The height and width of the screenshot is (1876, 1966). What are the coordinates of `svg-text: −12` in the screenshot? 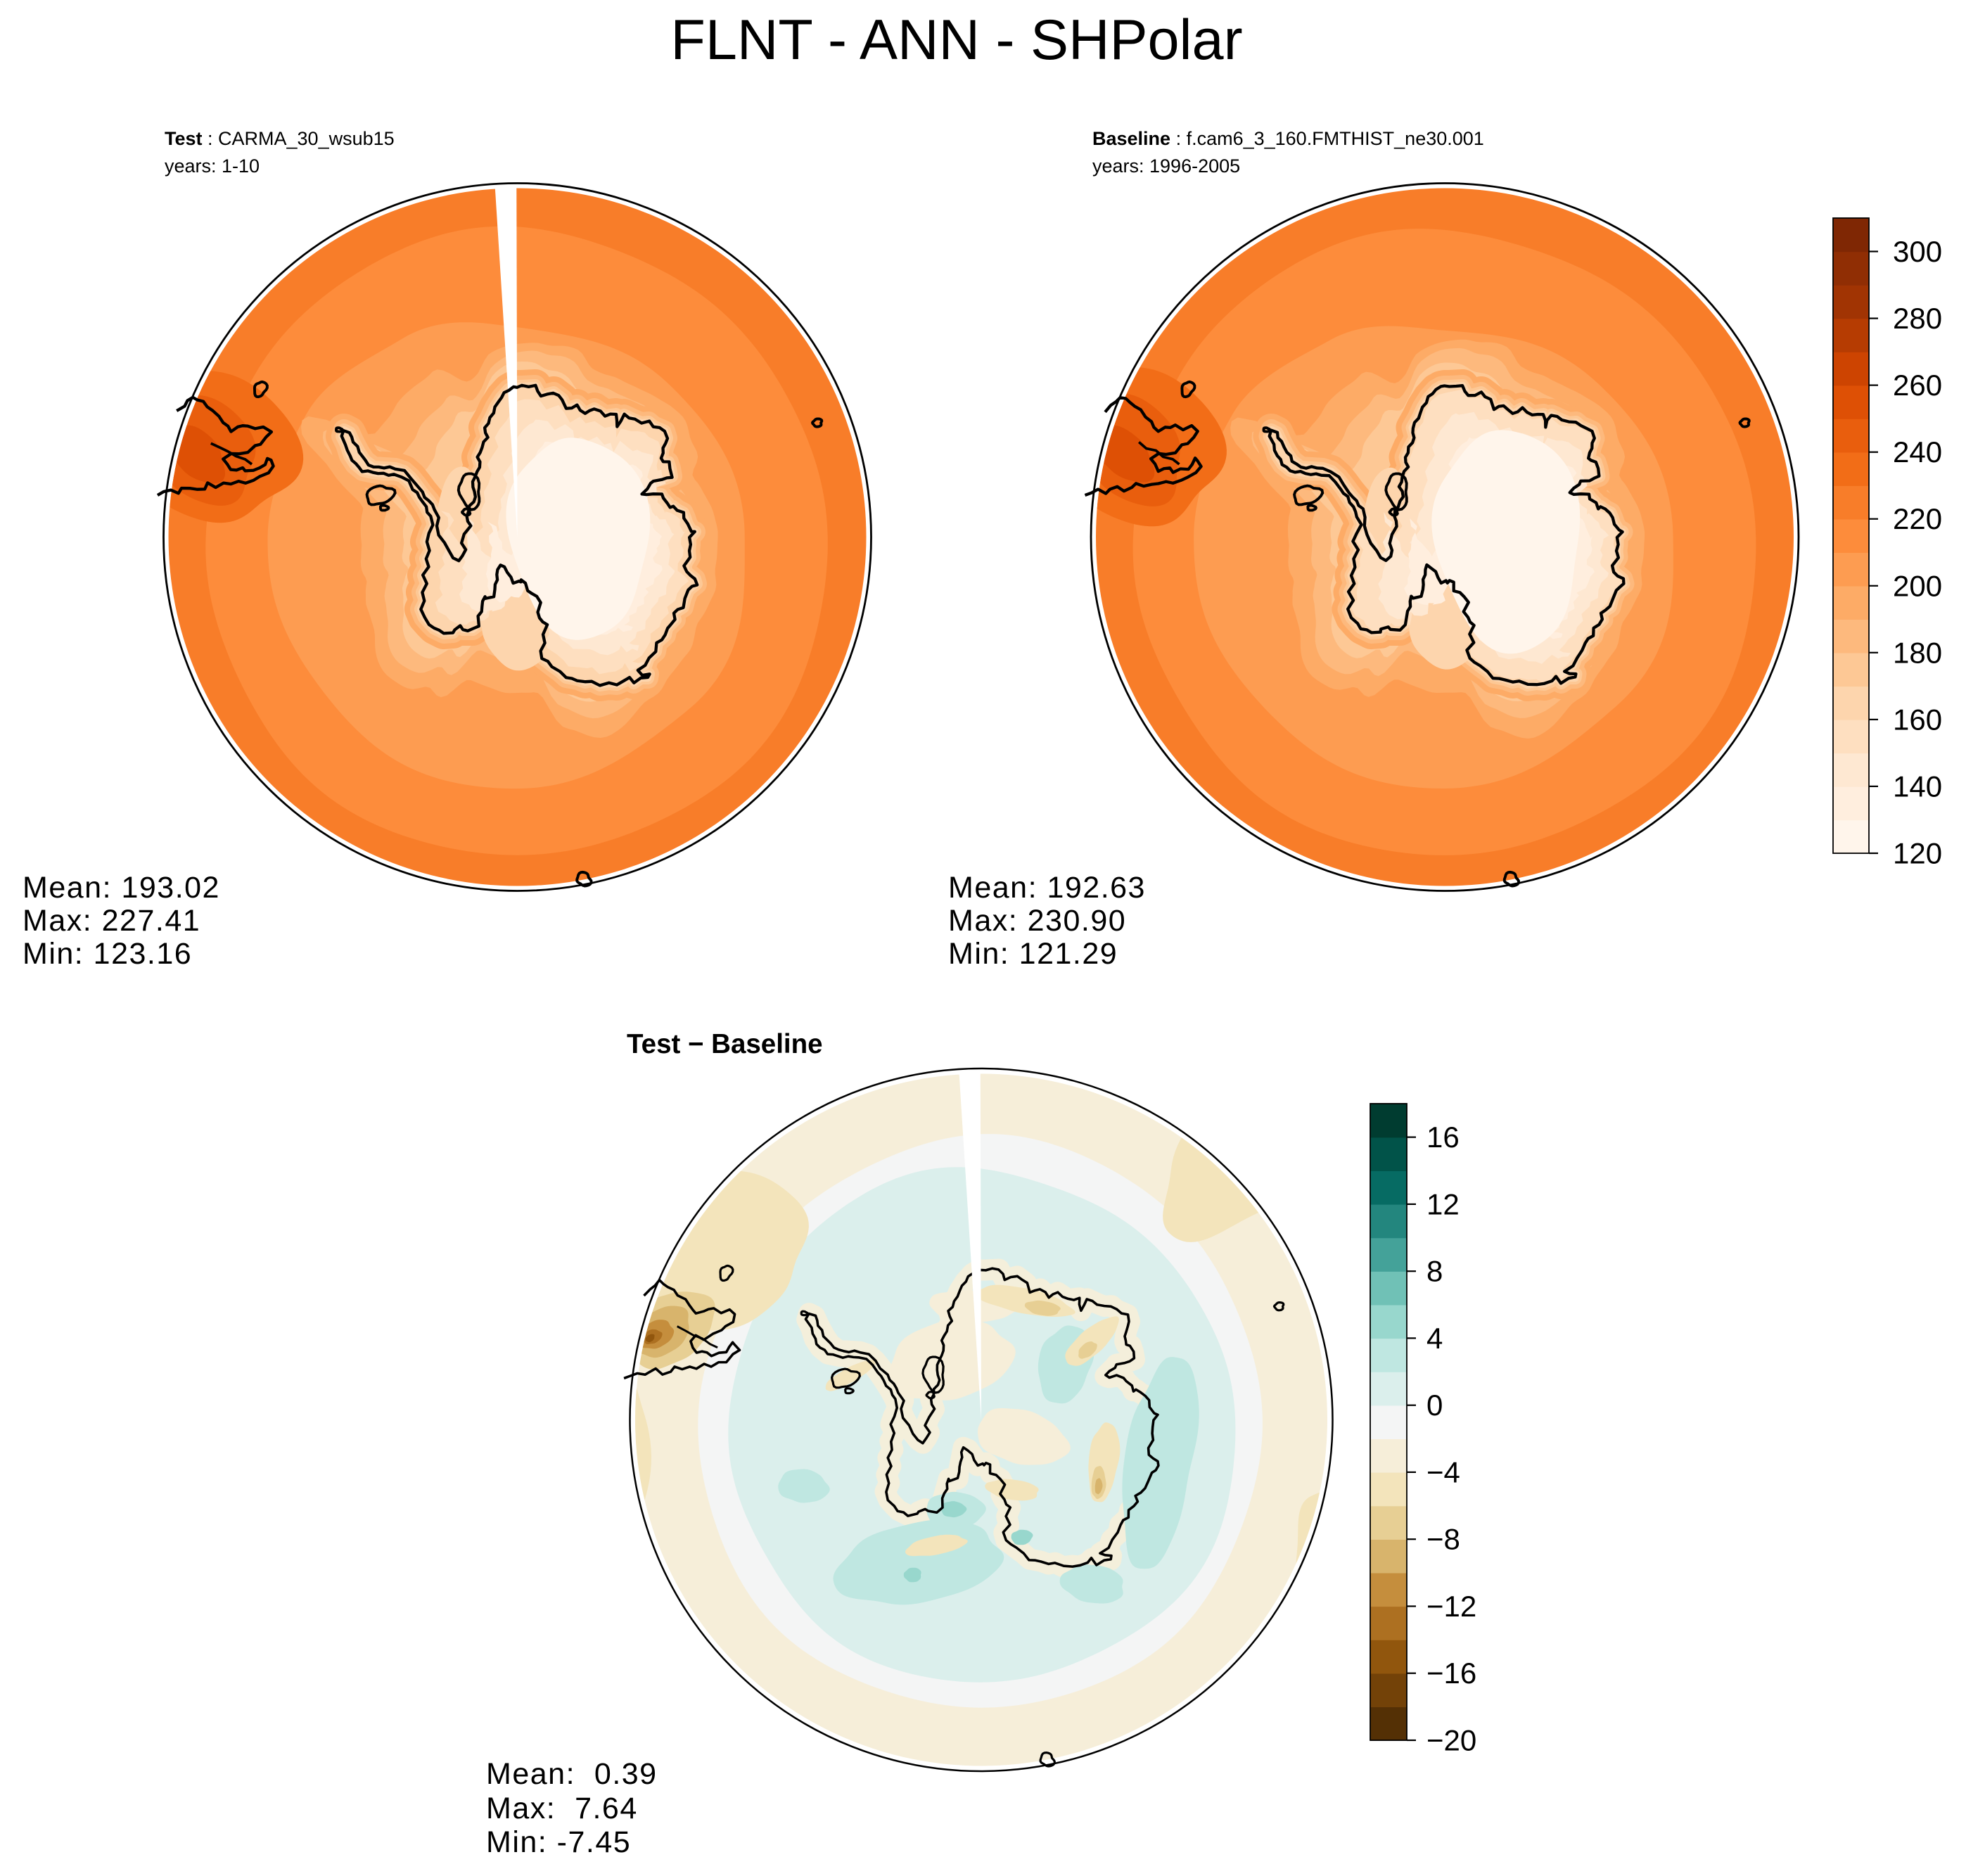 It's located at (1451, 1607).